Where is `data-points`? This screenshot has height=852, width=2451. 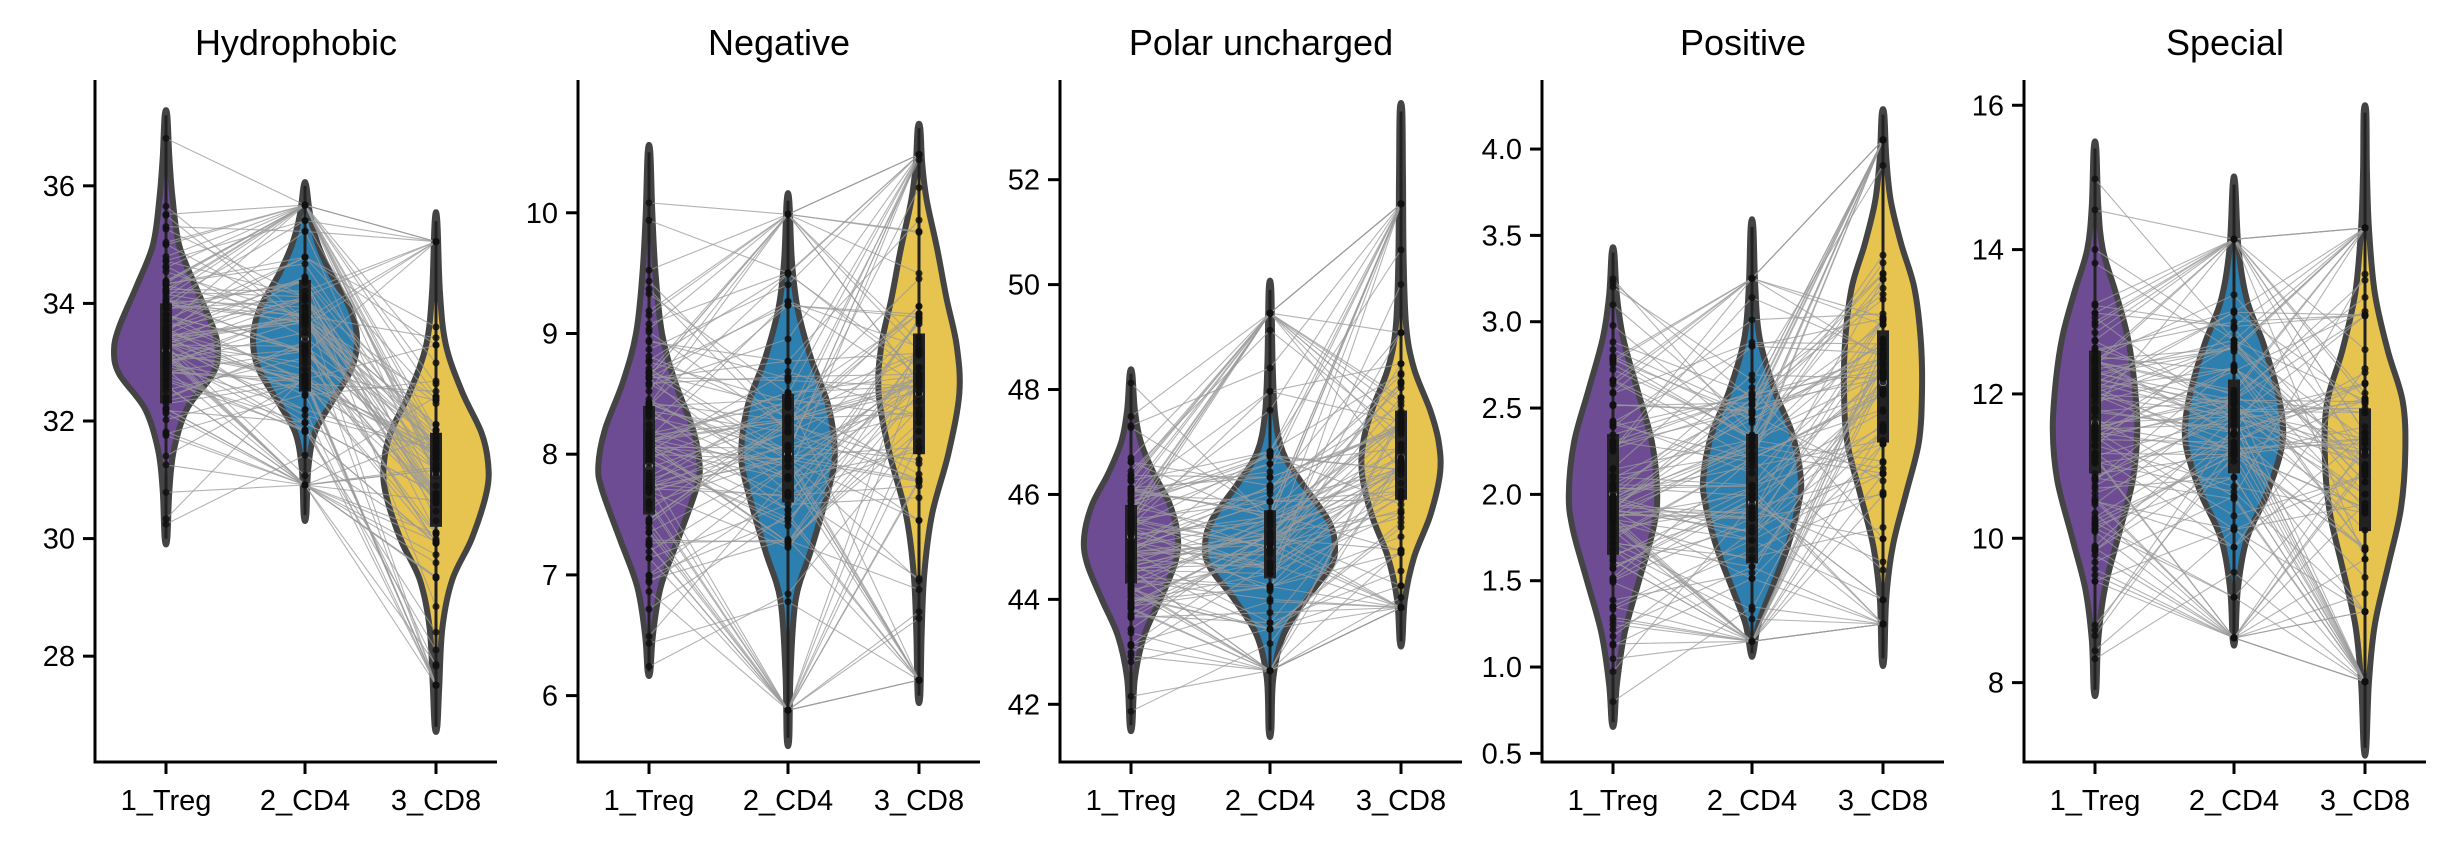 data-points is located at coordinates (1748, 421).